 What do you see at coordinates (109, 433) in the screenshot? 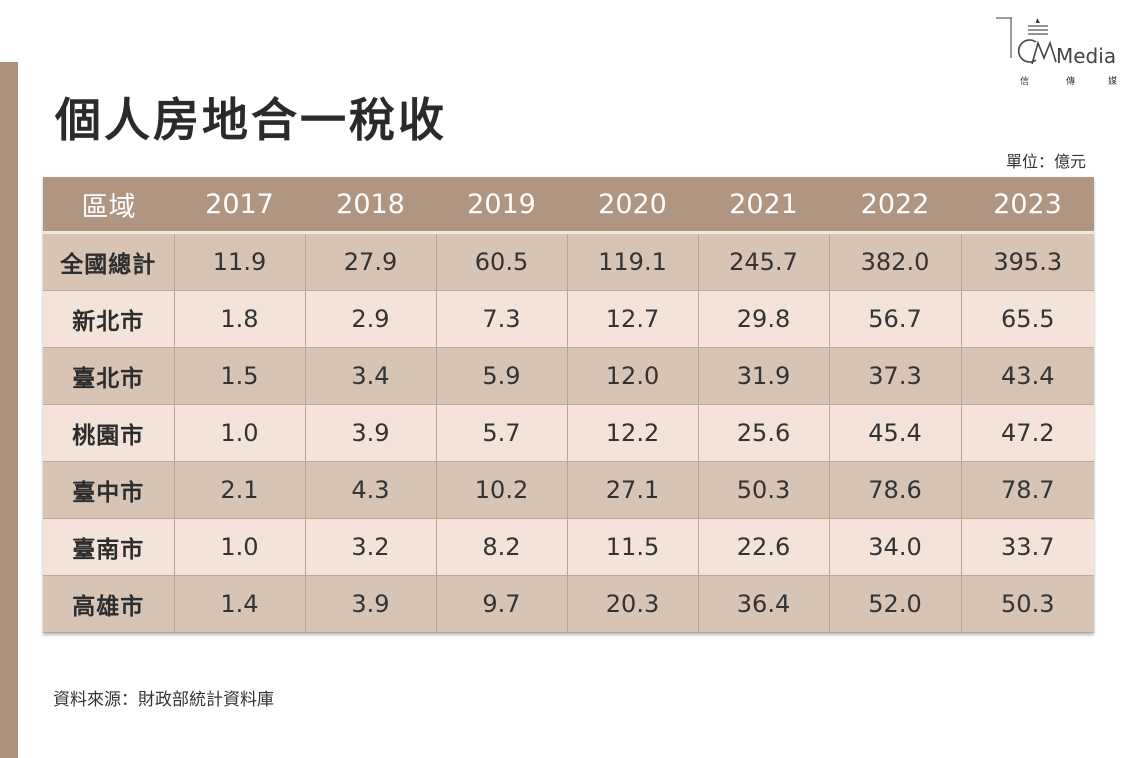
I see `region-cell: 桃園市` at bounding box center [109, 433].